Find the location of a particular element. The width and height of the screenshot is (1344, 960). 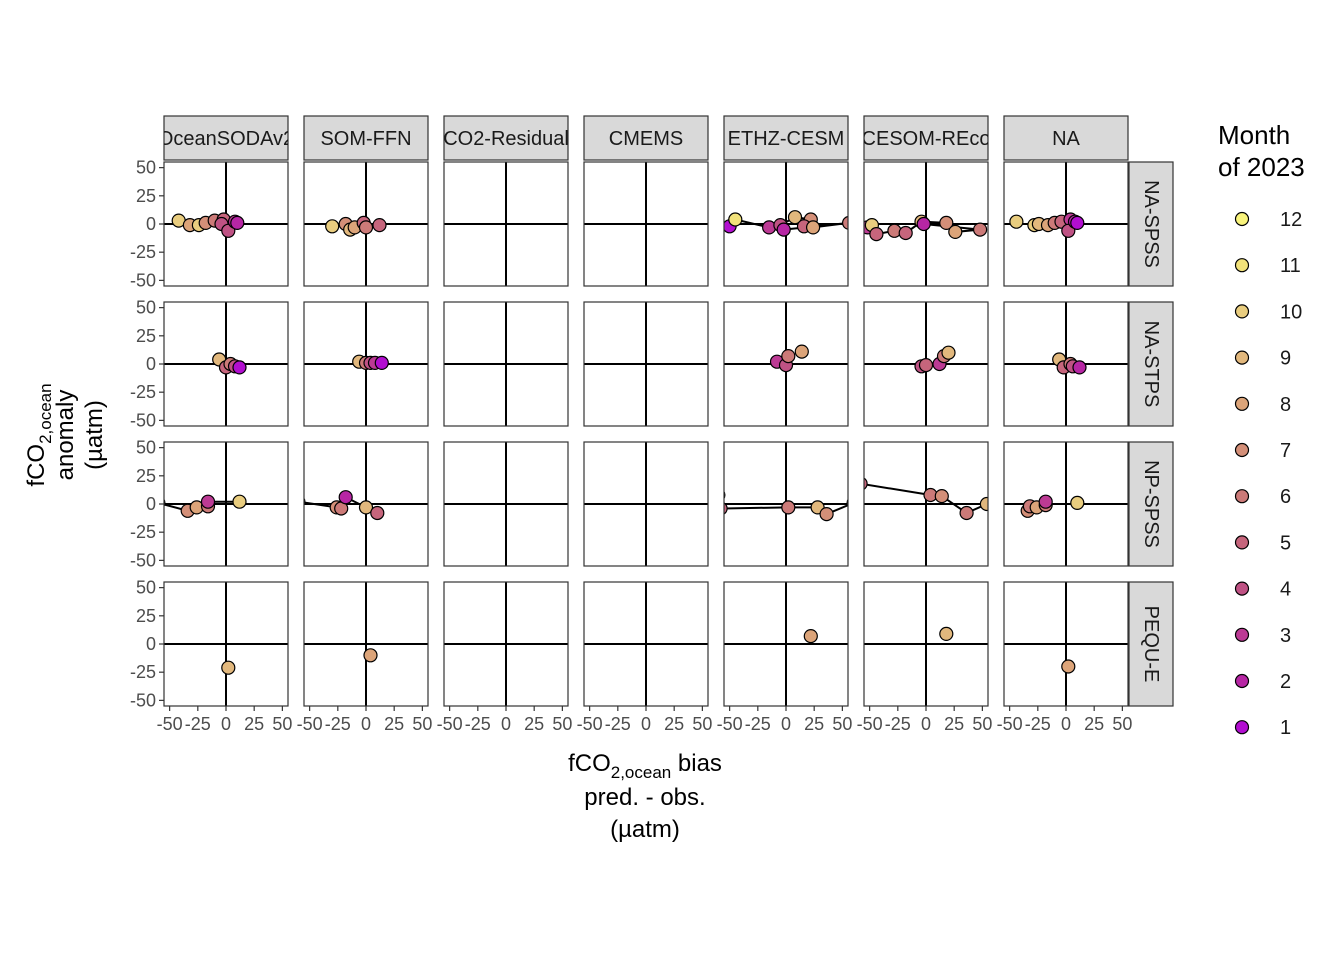

panel-na-na-stps is located at coordinates (1066, 364).